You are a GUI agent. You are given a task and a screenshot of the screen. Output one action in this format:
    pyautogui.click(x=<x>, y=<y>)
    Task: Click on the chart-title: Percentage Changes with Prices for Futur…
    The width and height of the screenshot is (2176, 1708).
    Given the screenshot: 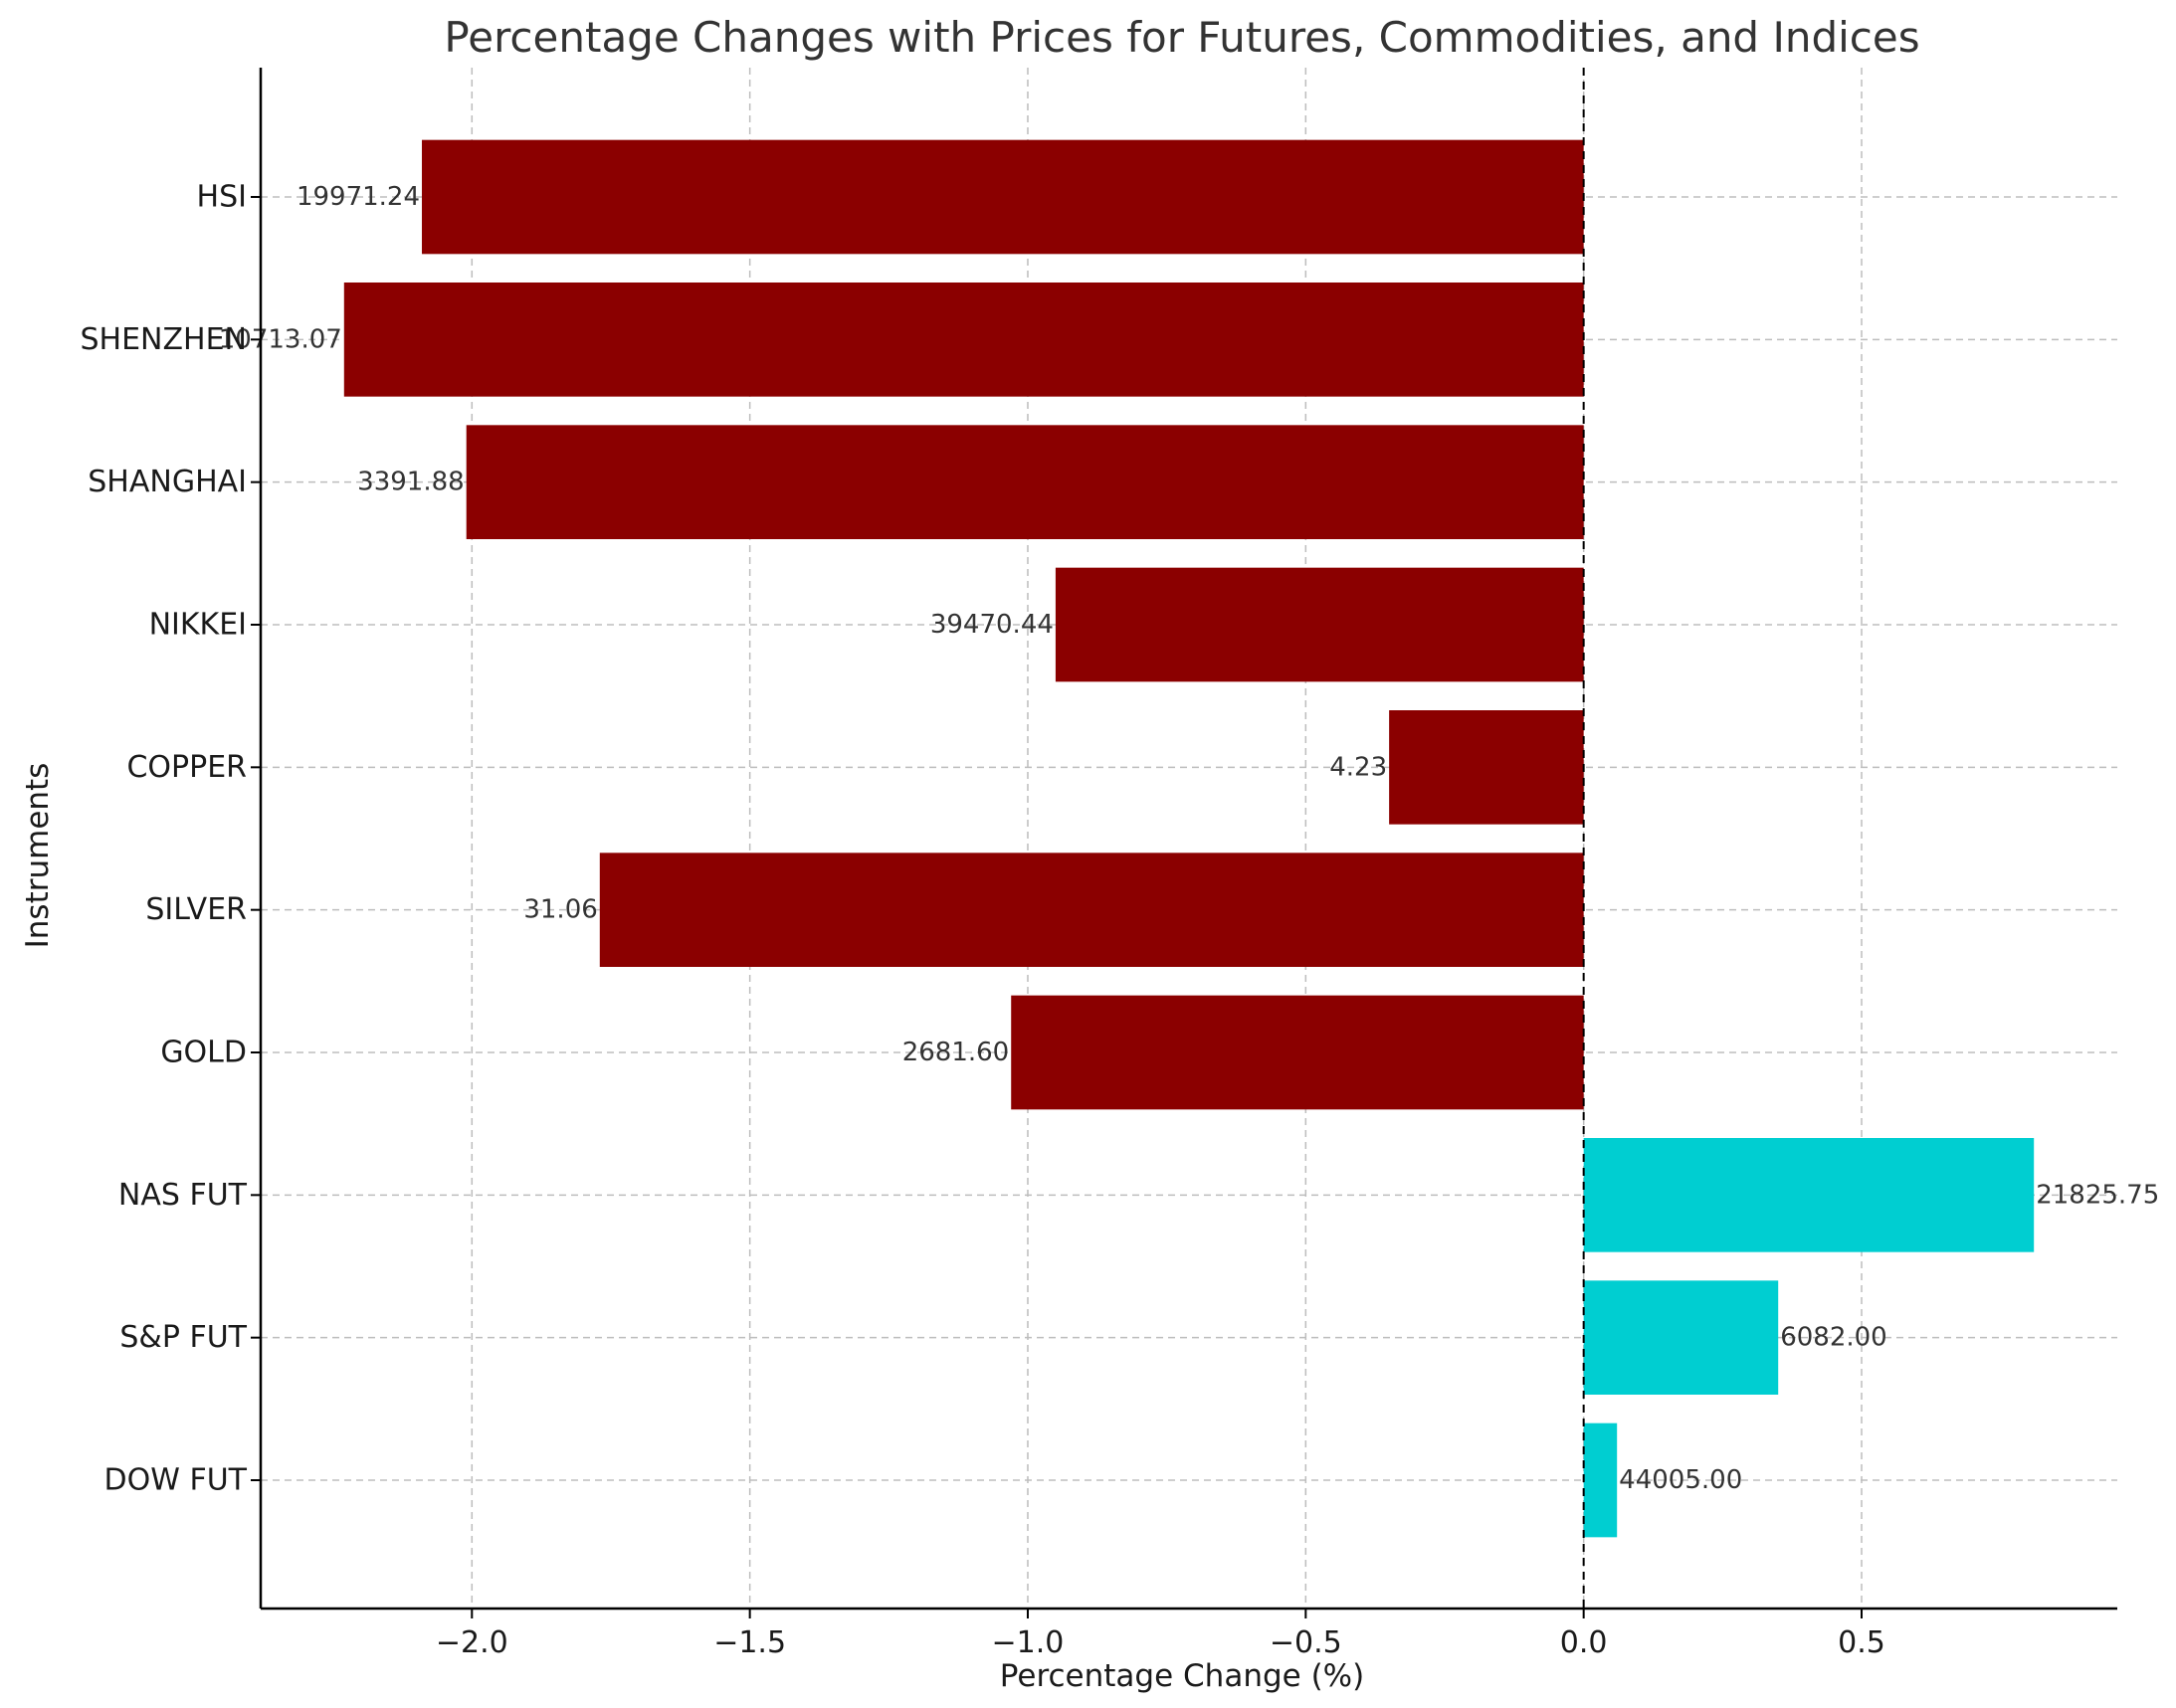 What is the action you would take?
    pyautogui.click(x=1181, y=37)
    